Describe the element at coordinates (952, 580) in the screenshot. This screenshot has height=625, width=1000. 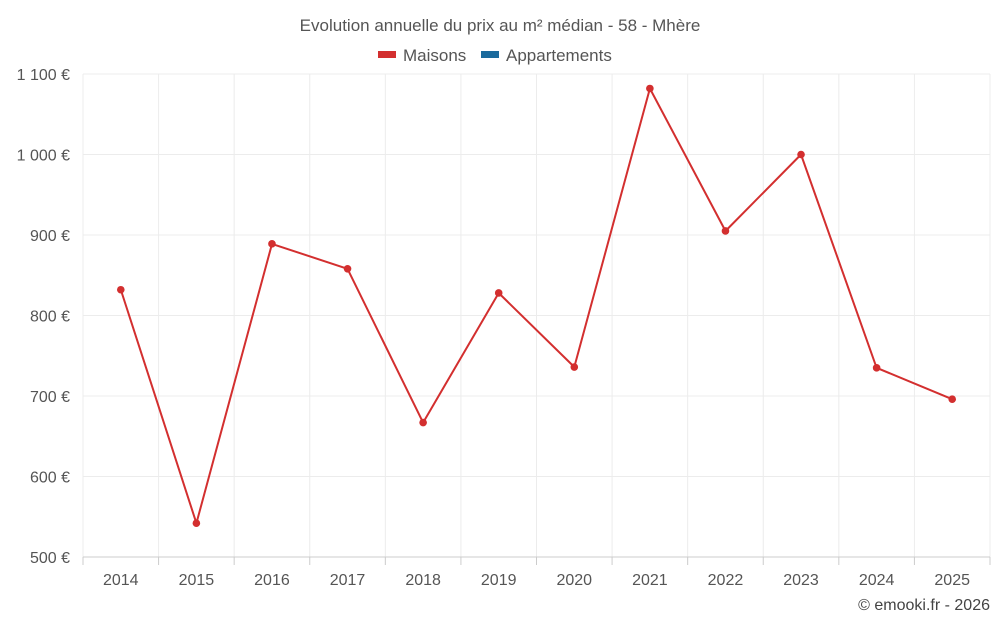
I see `x-tick-label: 2025` at that location.